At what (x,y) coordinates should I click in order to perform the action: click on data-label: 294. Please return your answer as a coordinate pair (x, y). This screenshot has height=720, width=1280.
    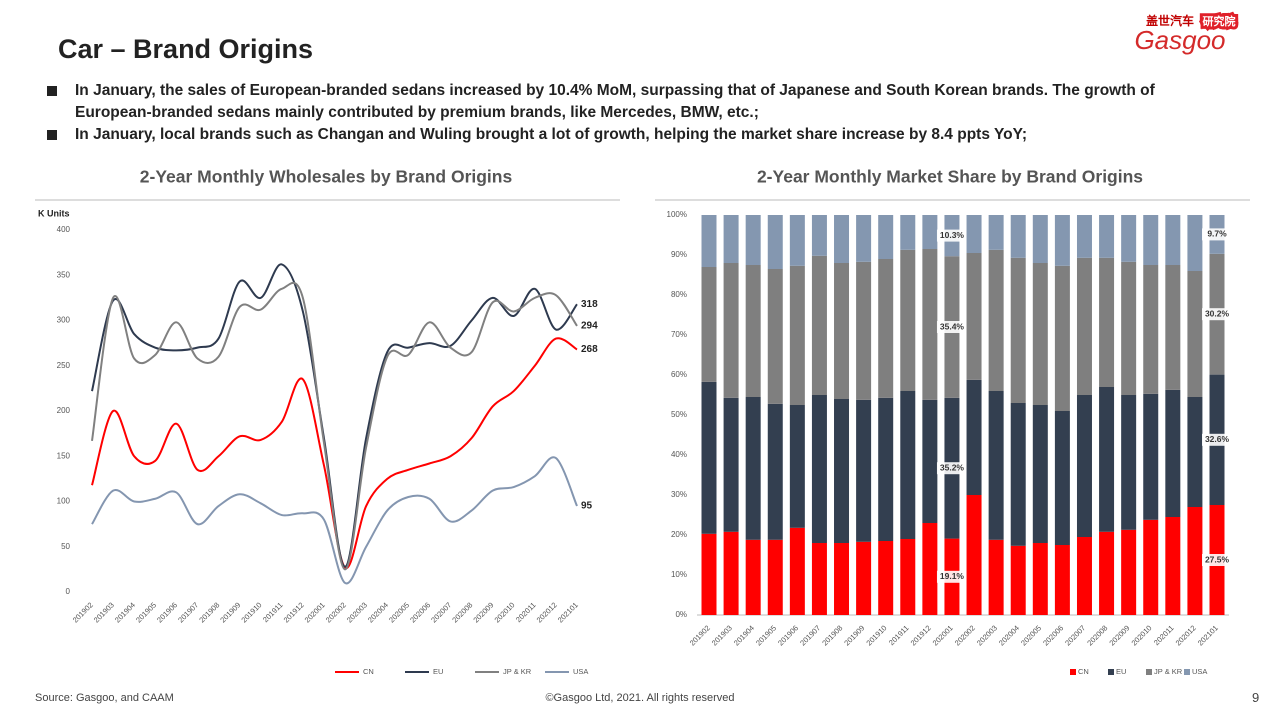
    Looking at the image, I should click on (589, 326).